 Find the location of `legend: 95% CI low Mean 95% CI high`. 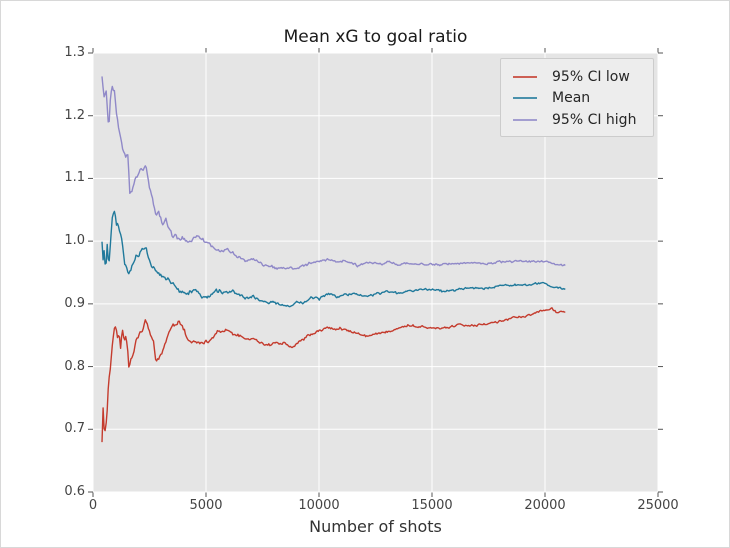

legend: 95% CI low Mean 95% CI high is located at coordinates (577, 97).